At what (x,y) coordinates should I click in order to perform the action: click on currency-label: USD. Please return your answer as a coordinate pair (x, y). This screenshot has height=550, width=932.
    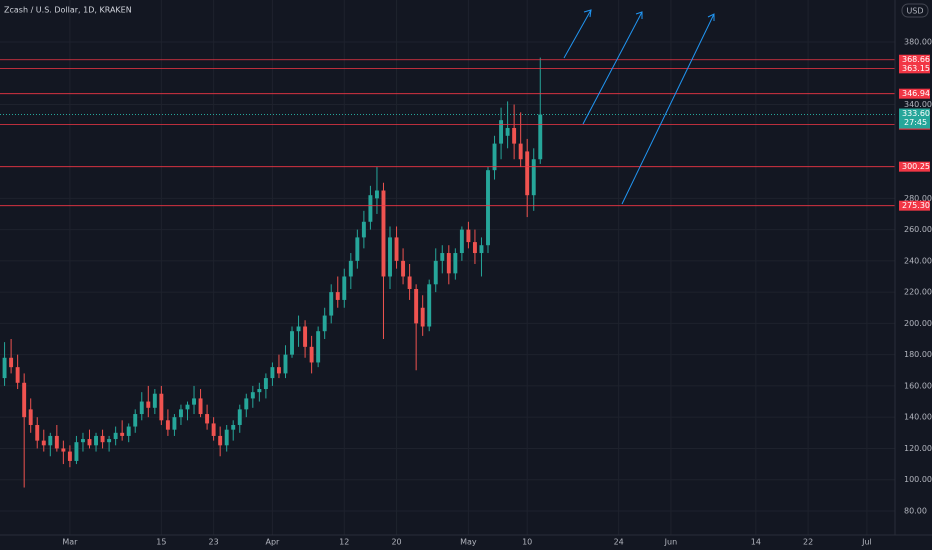
    Looking at the image, I should click on (914, 11).